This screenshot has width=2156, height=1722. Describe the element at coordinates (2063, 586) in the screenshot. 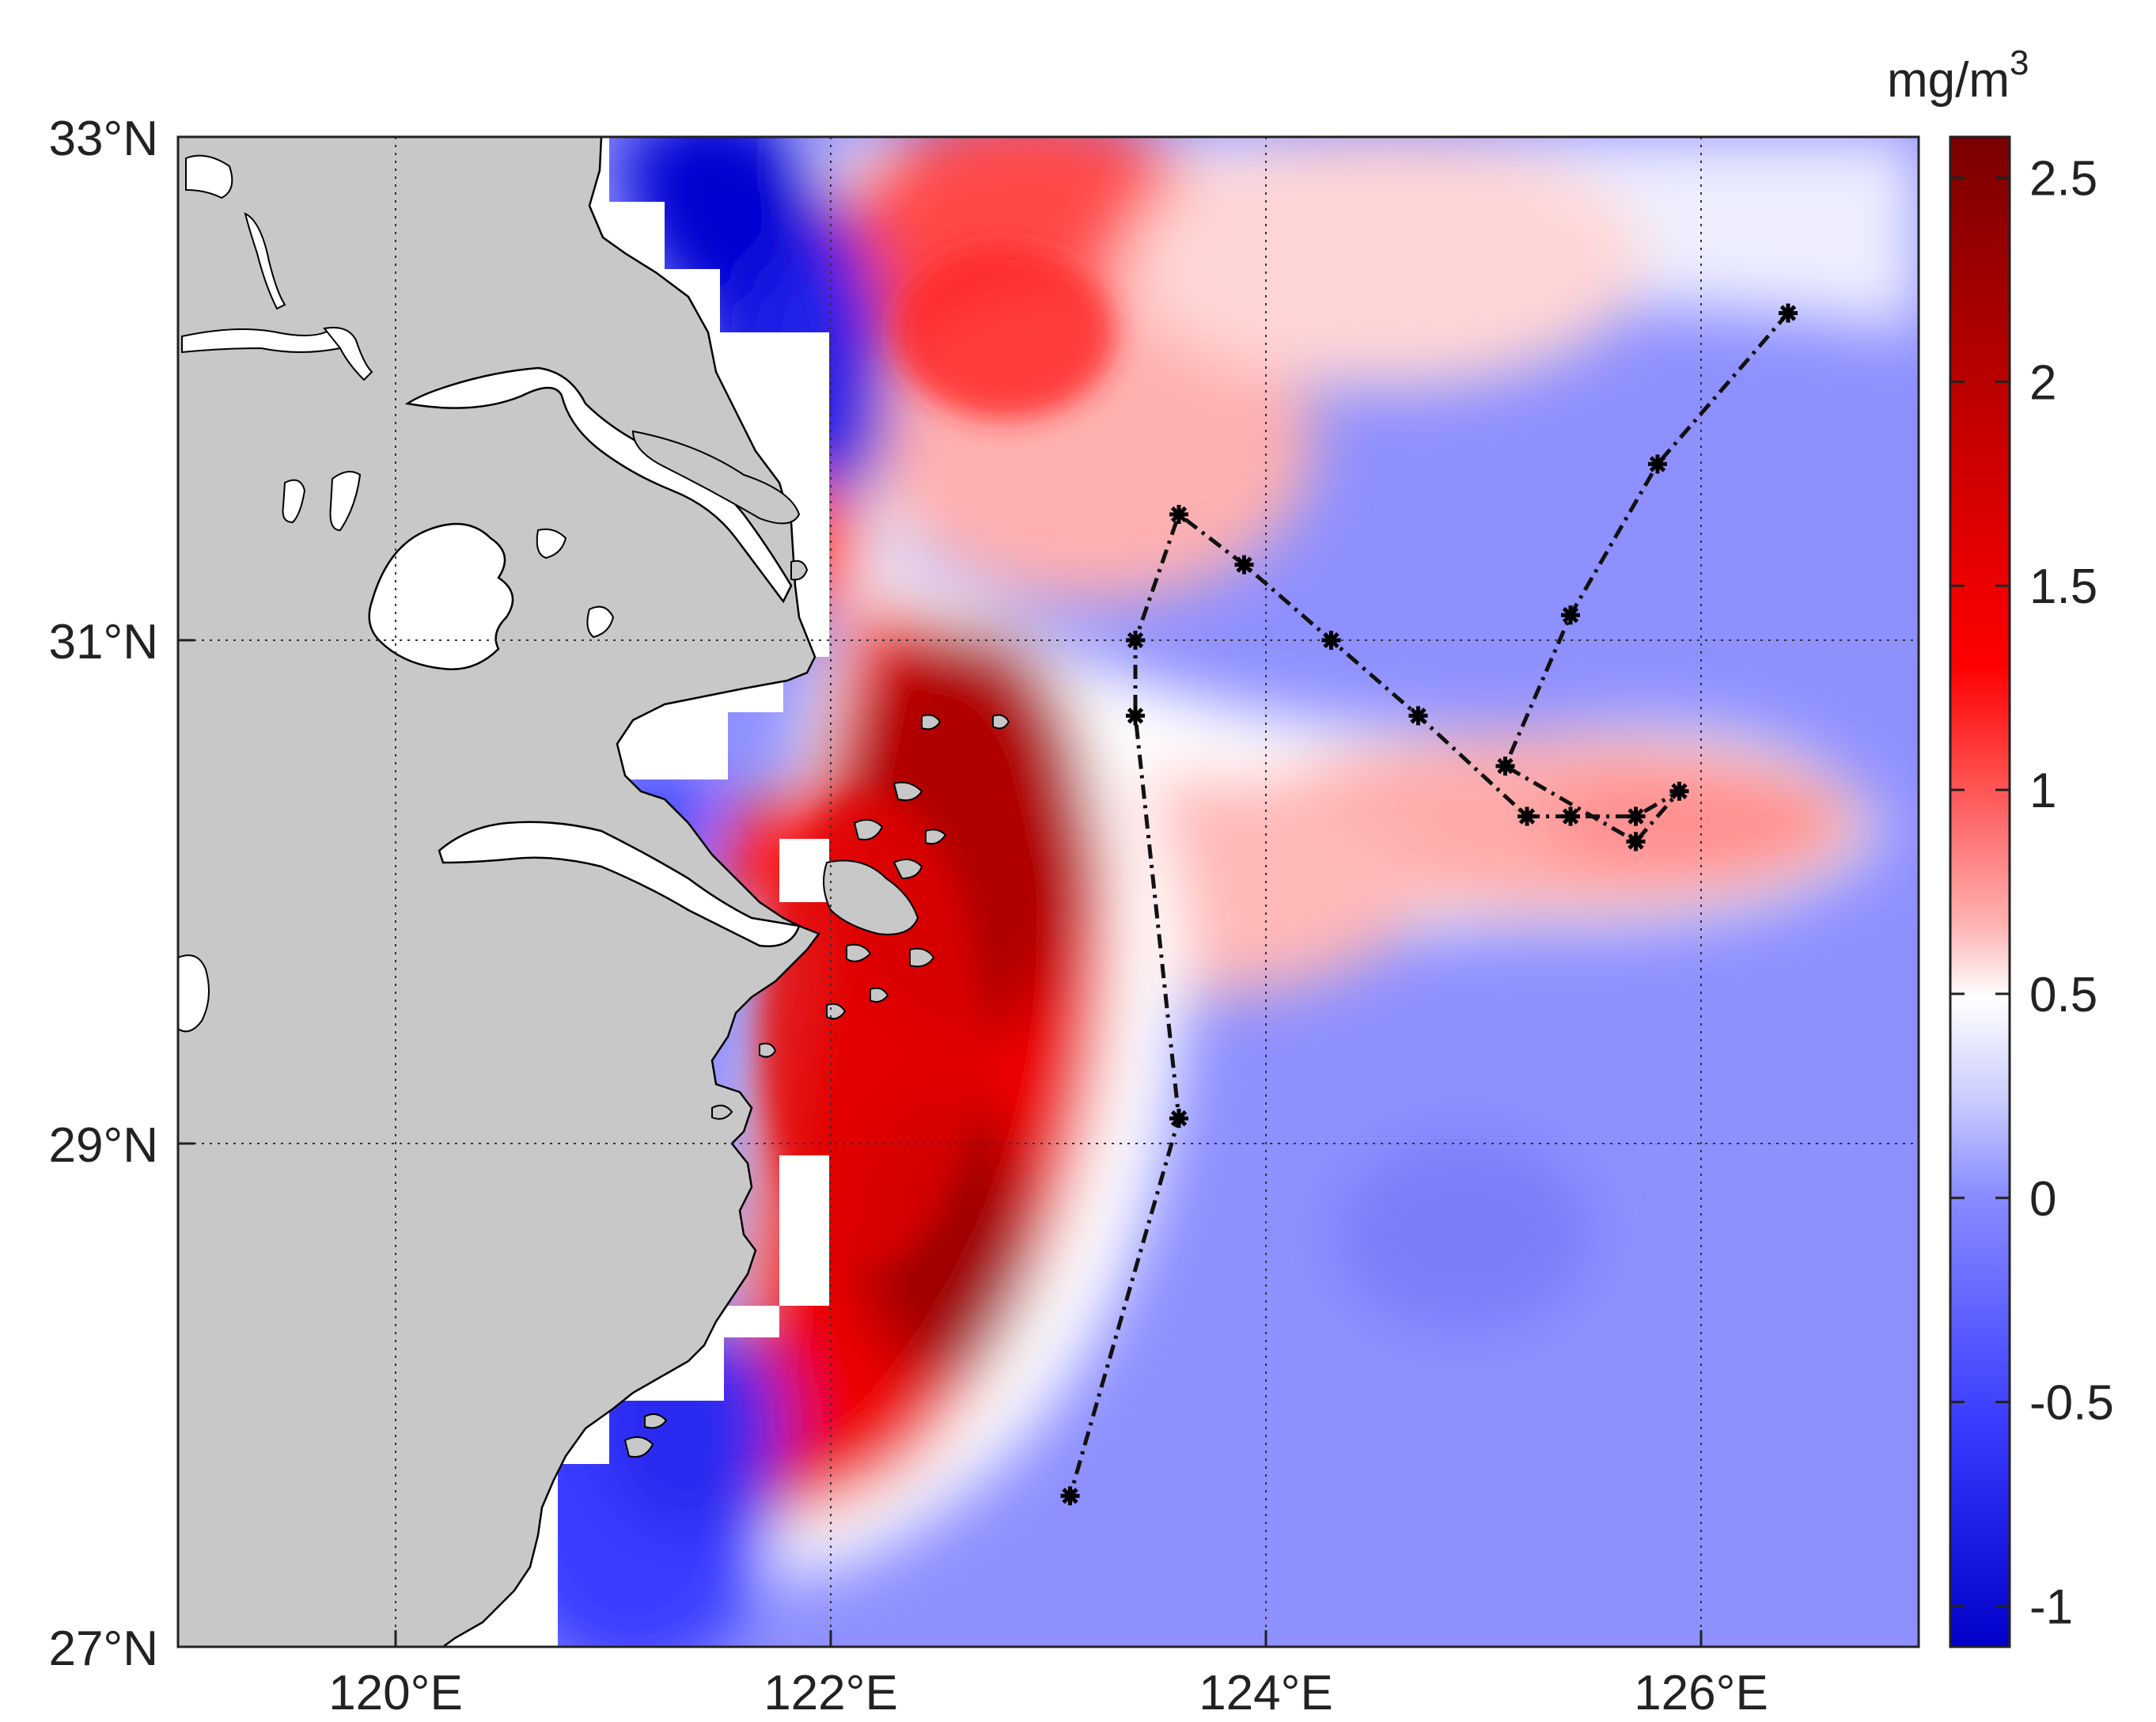

I see `colorbar-tick-label: 1.5` at that location.